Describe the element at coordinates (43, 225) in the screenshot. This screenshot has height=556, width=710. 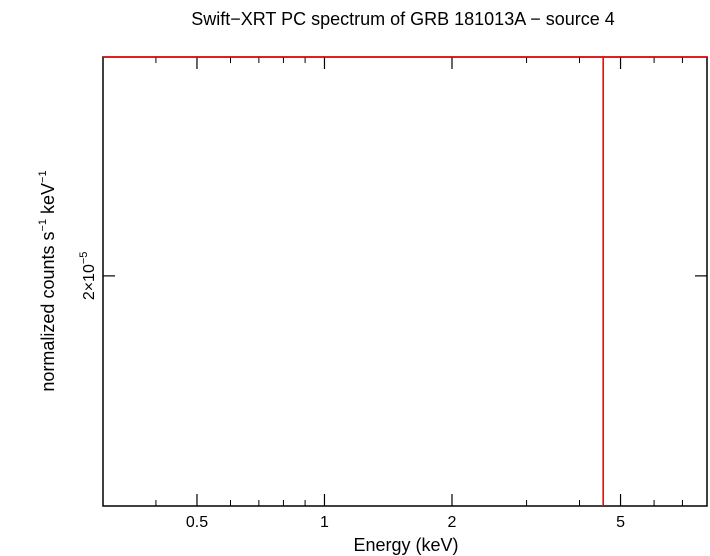
I see `y-axis-label-sup1: −1` at that location.